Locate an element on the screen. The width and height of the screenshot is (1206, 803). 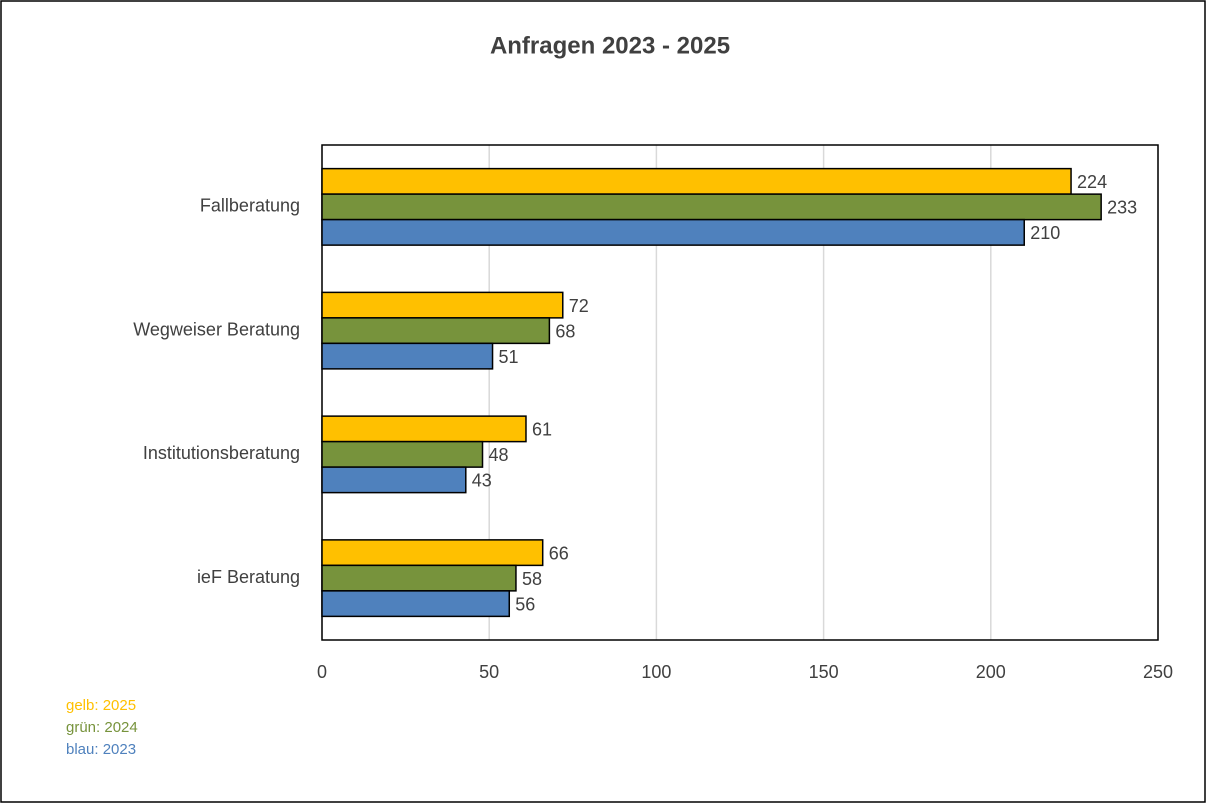
y-tick-label: ieF Beratung is located at coordinates (248, 577).